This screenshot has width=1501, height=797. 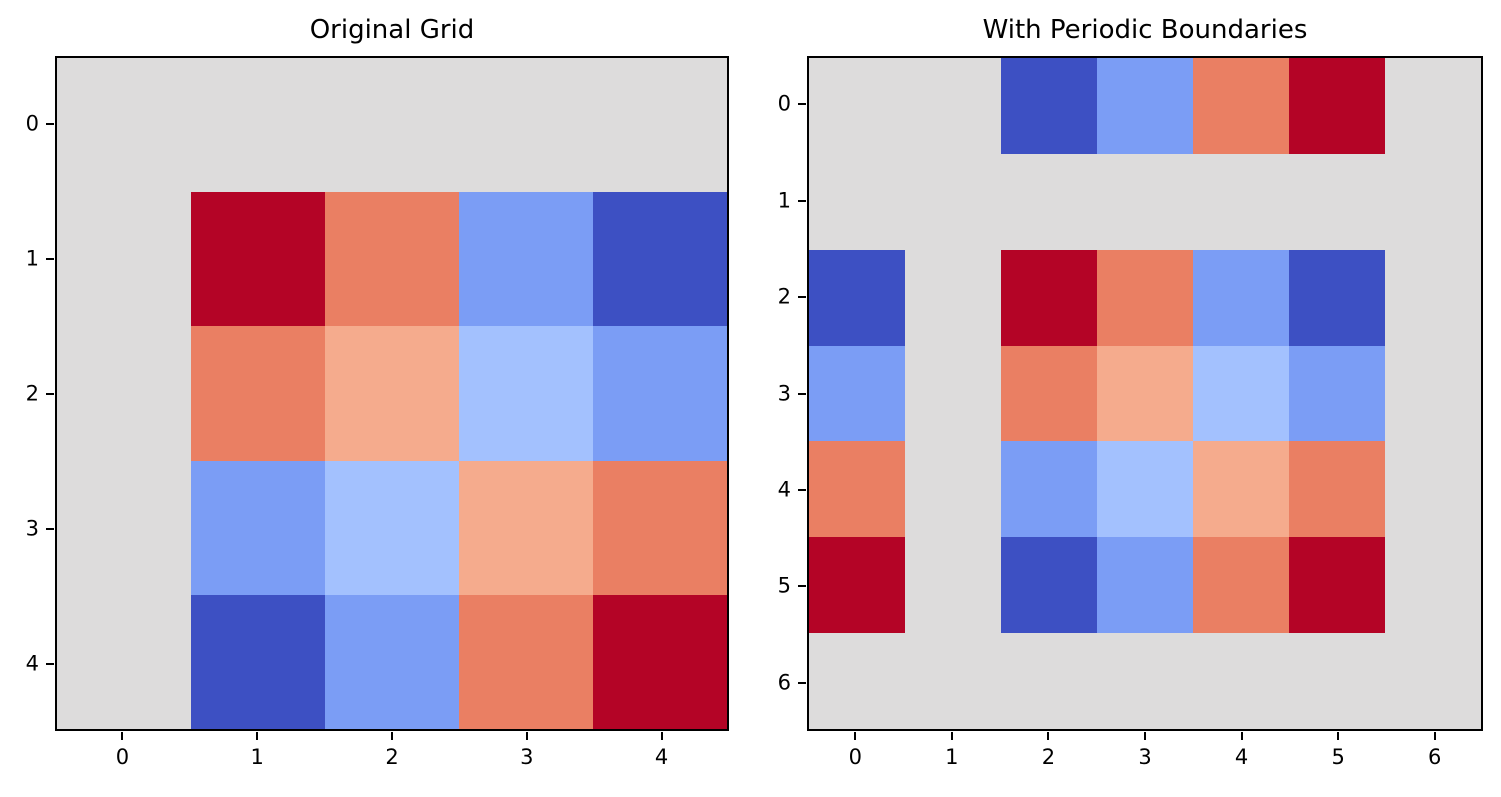 I want to click on y-tick-label: 5, so click(x=784, y=585).